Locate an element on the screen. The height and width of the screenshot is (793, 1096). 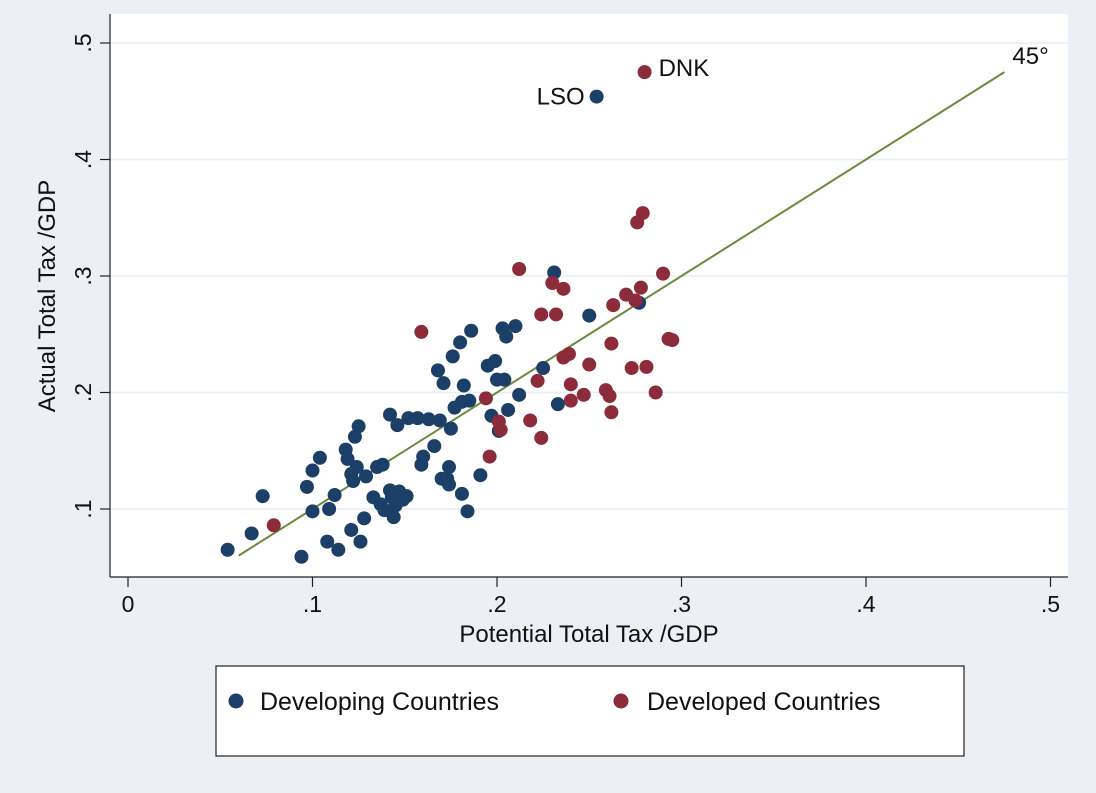
annotations: LSO DNK 45° is located at coordinates (793, 76).